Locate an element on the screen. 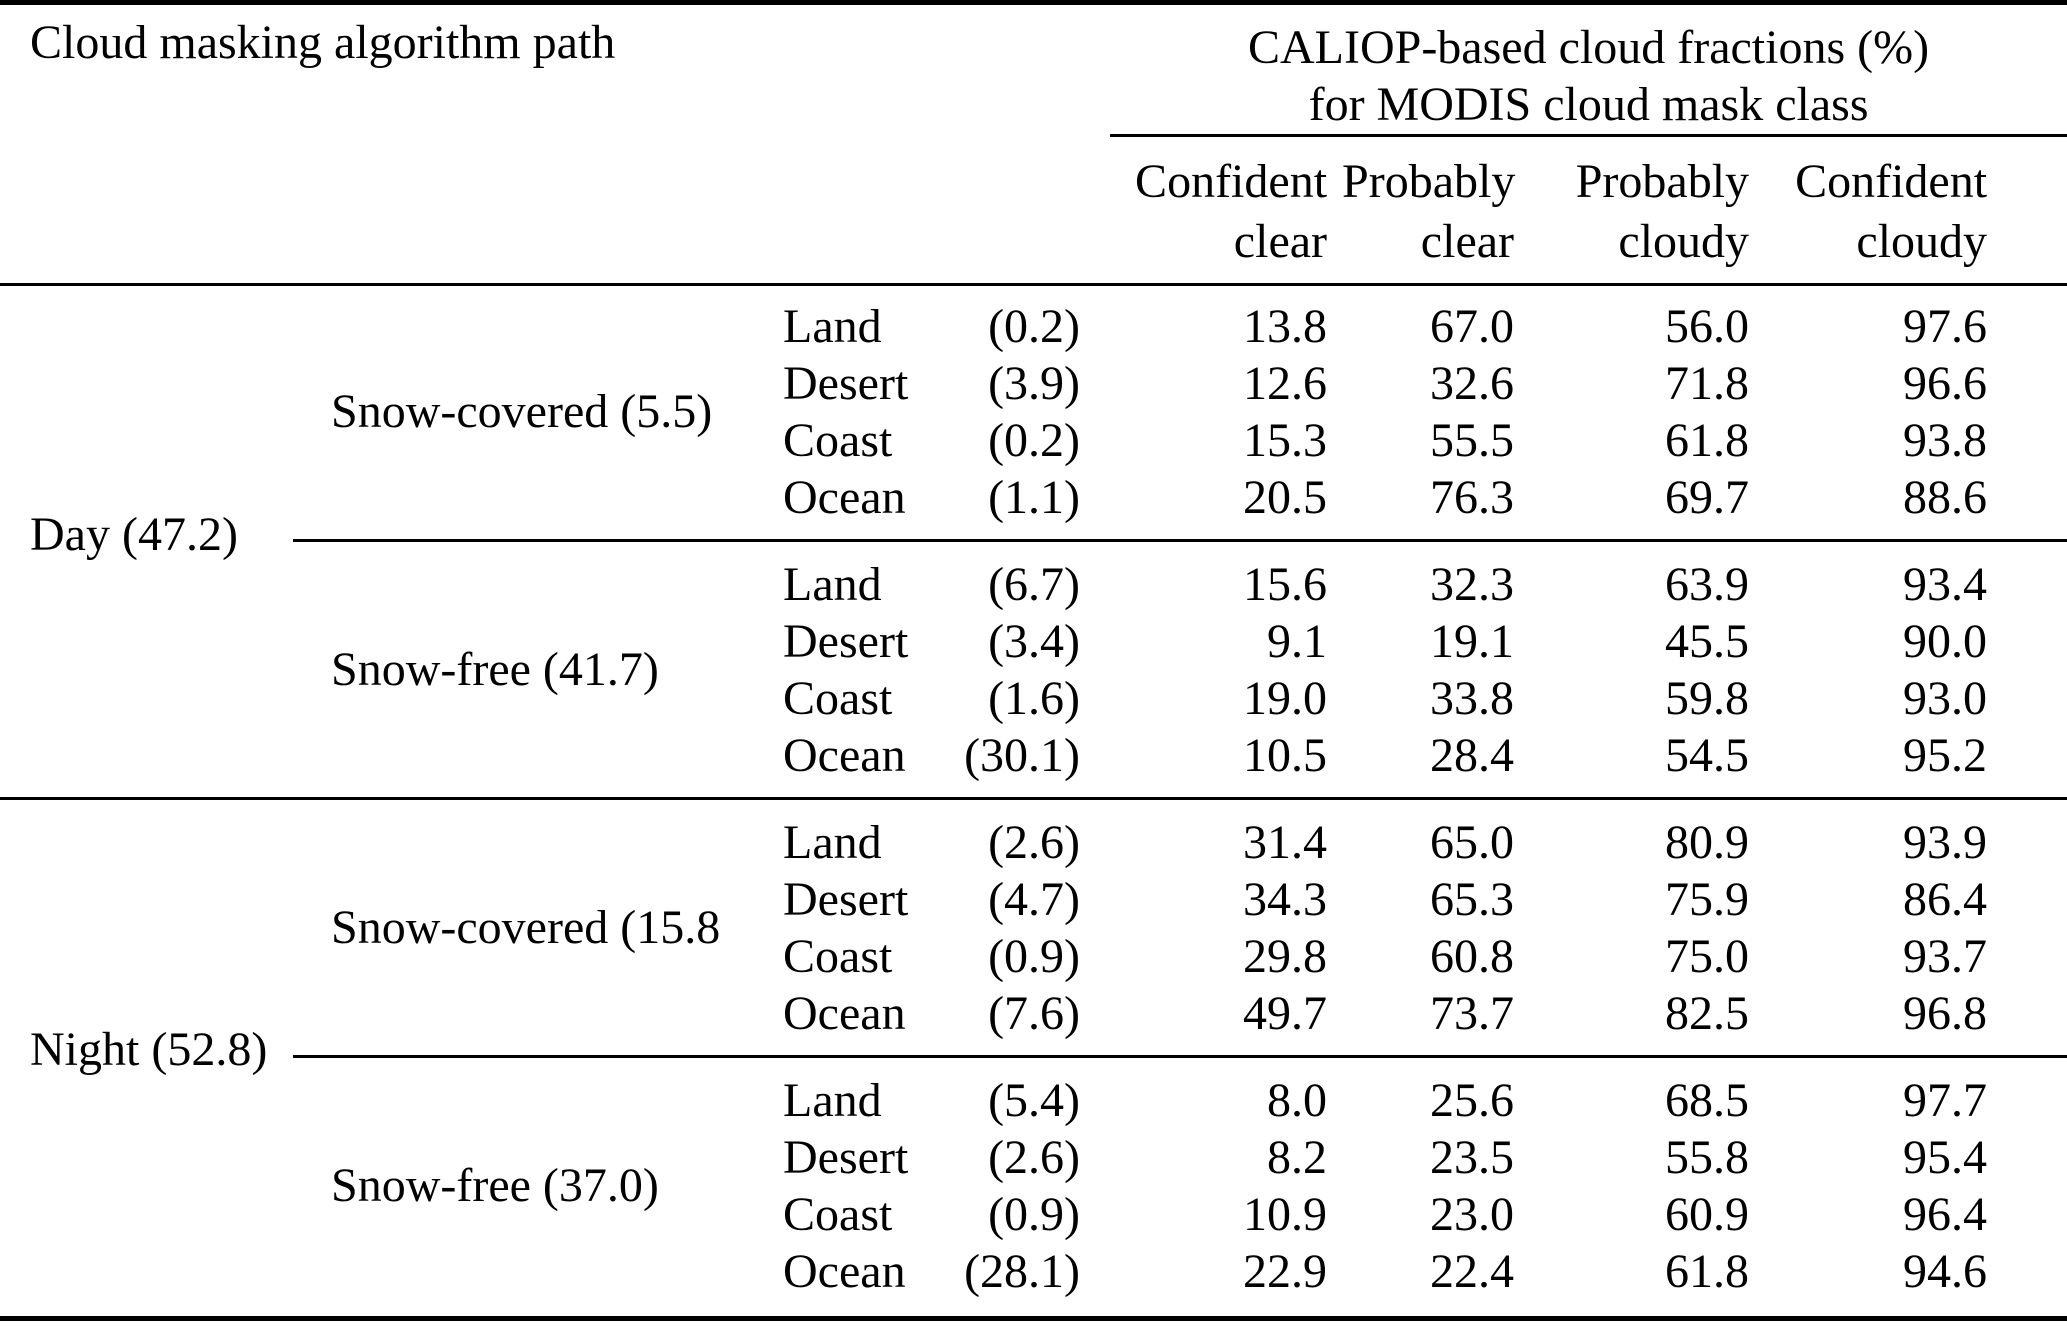 This screenshot has width=2067, height=1331. value-cell: 19.0 is located at coordinates (1285, 698).